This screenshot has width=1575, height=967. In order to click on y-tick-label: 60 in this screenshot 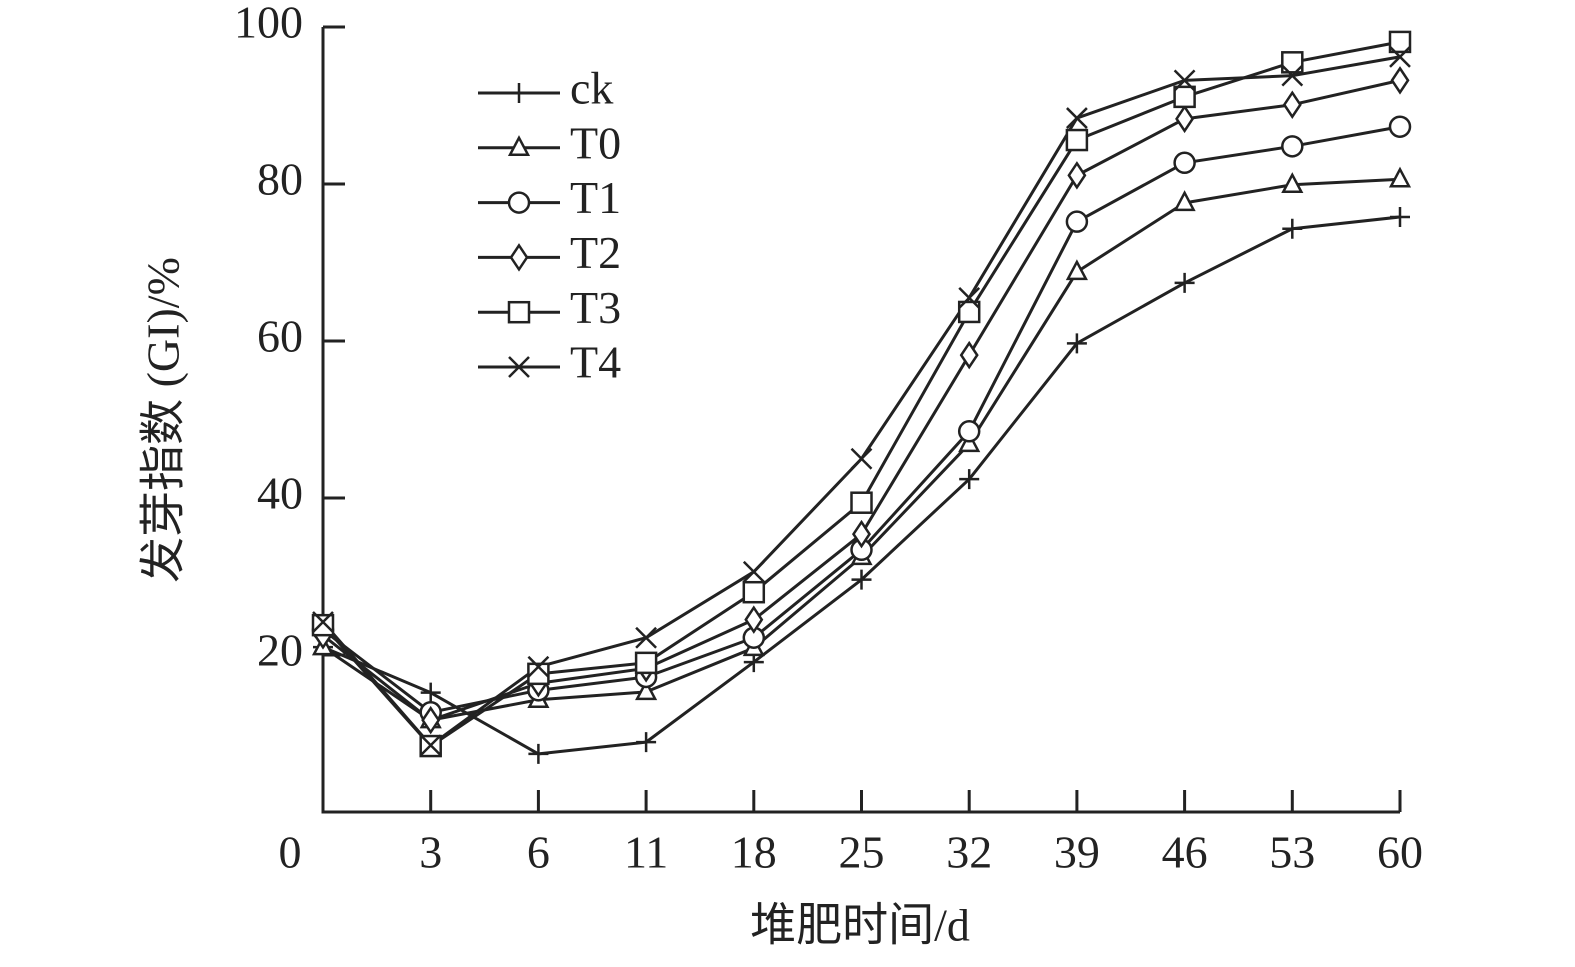, I will do `click(280, 336)`.